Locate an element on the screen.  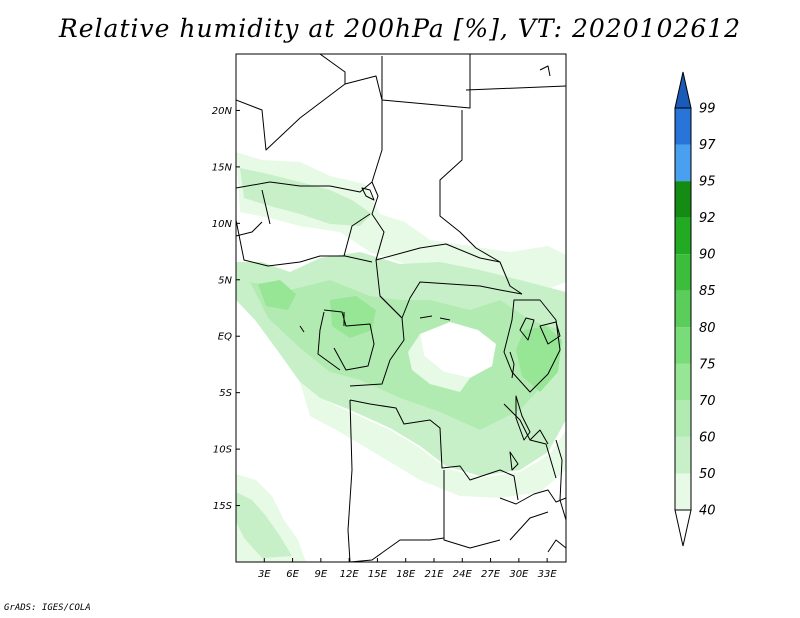
humidity-band-southwest-inner is located at coordinates (264, 525).